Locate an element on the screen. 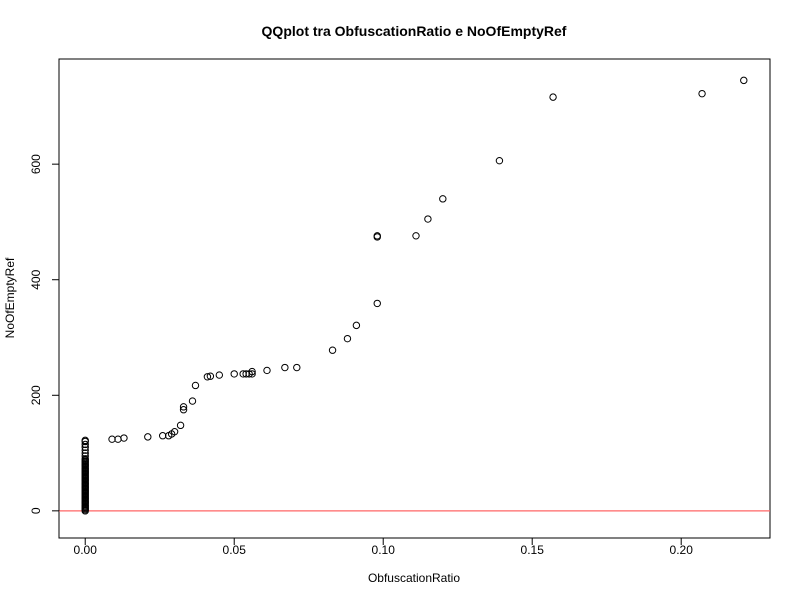  x-tick-label: 0.00 is located at coordinates (86, 550).